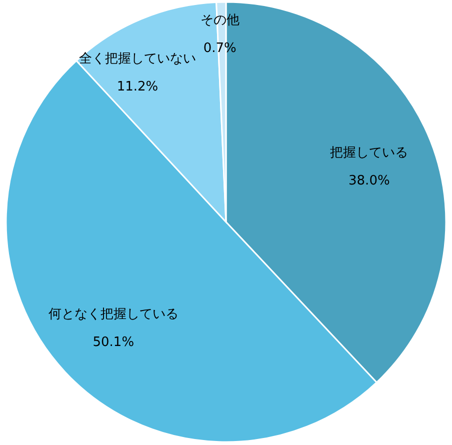 The width and height of the screenshot is (452, 445). Describe the element at coordinates (137, 87) in the screenshot. I see `data-label: 11.2%` at that location.